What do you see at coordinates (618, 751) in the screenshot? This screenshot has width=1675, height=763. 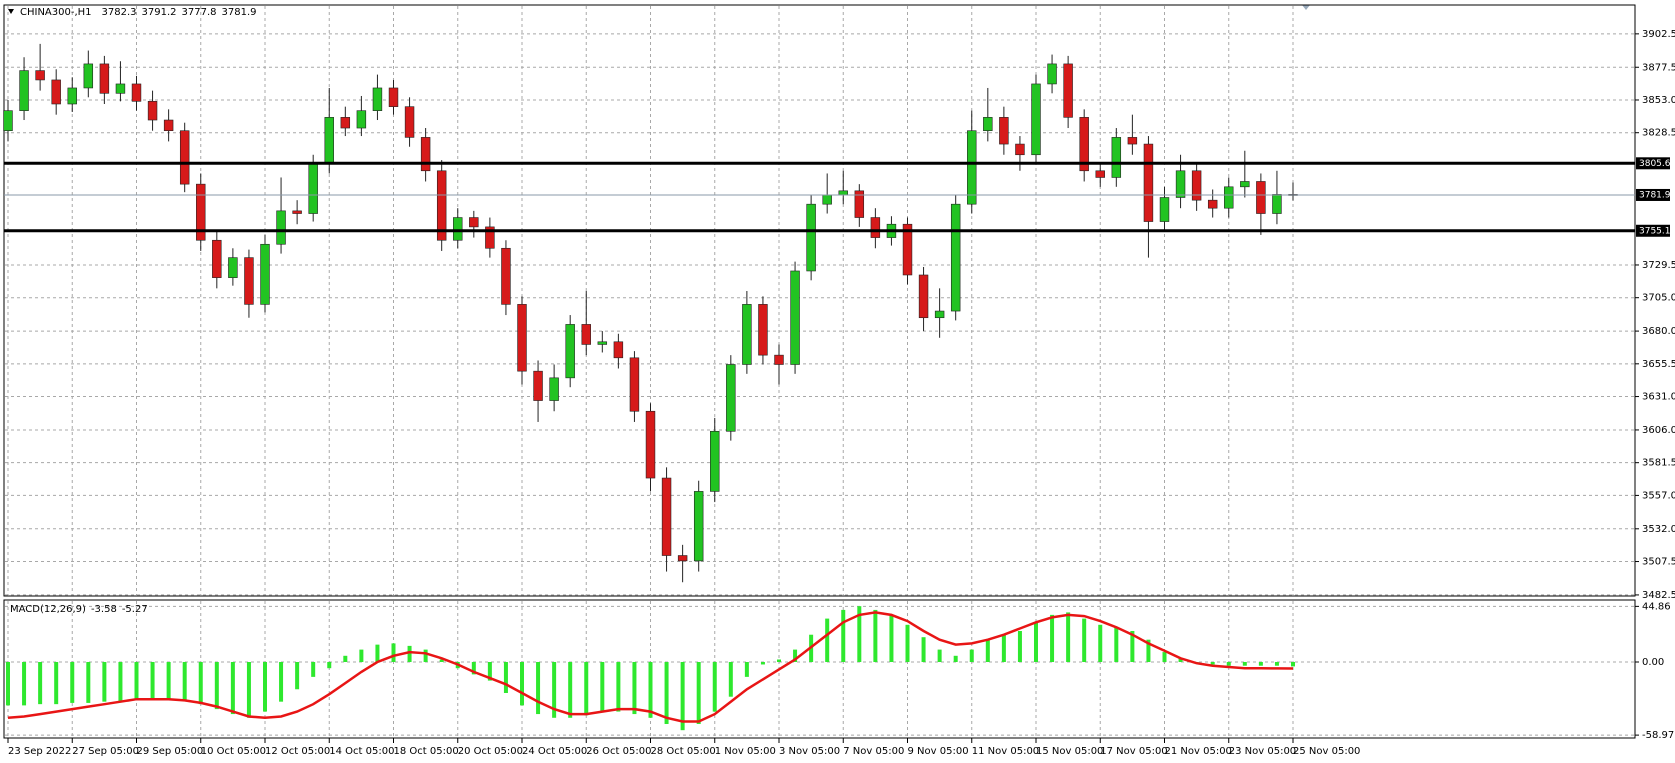 I see `x-tick-label: 26 Oct 05:00` at bounding box center [618, 751].